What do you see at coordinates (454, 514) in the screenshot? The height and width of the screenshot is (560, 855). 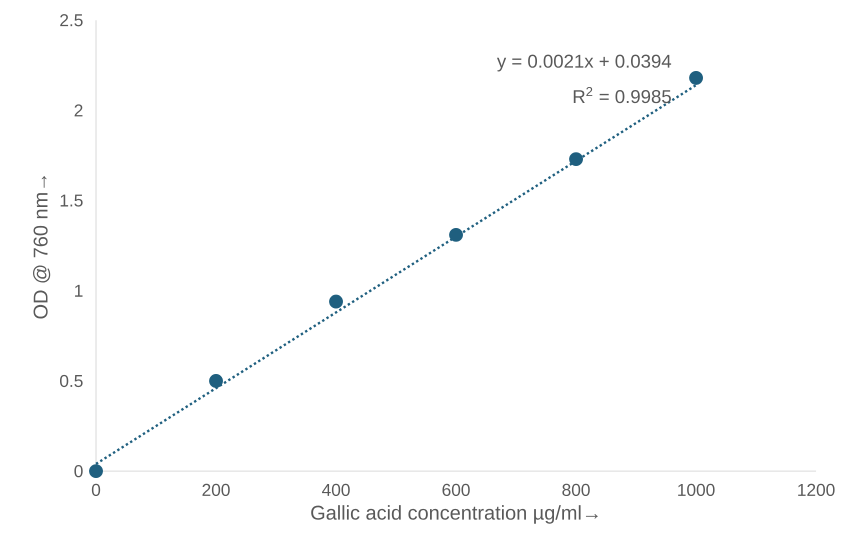 I see `x-axis-title: Gallic acid concentration µg/ml→` at bounding box center [454, 514].